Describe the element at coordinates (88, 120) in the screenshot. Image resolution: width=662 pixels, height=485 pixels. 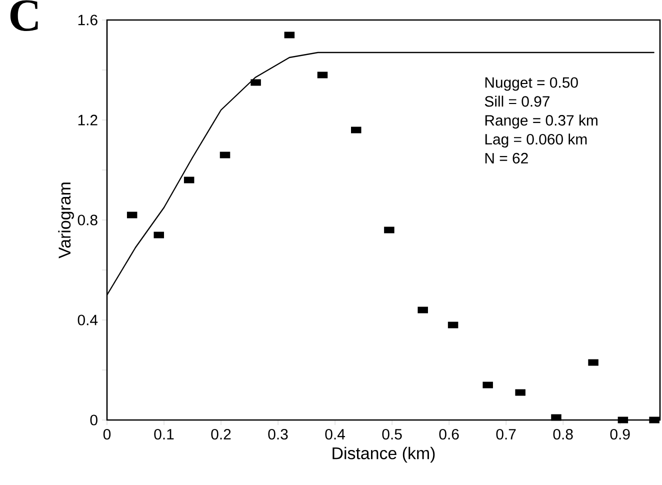
I see `y-tick-label: 1.2` at that location.